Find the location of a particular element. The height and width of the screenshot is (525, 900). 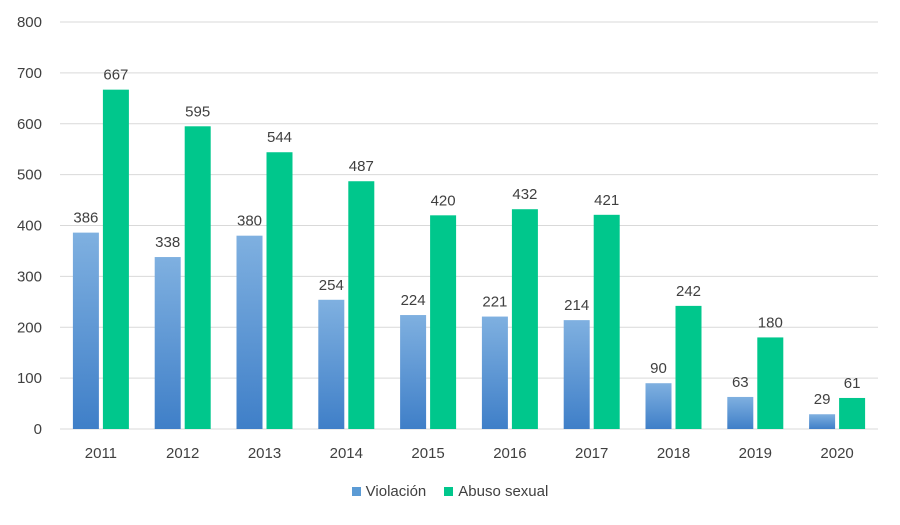

data-label-abuso-sexual-2018: 242 is located at coordinates (688, 291).